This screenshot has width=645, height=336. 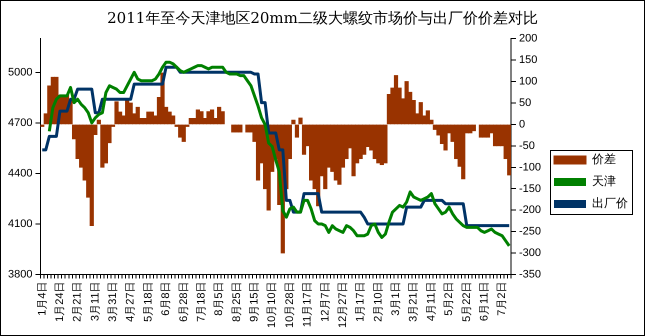 I want to click on x-tick-label: 3月1日, so click(x=396, y=299).